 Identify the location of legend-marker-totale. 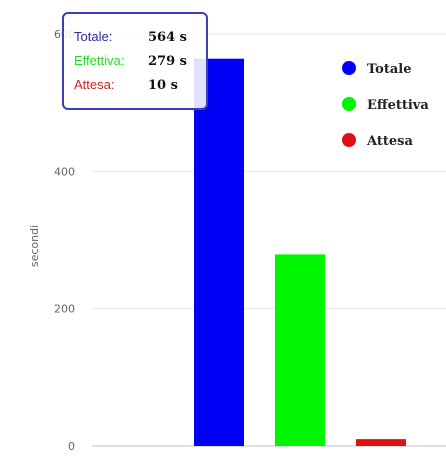
(349, 68).